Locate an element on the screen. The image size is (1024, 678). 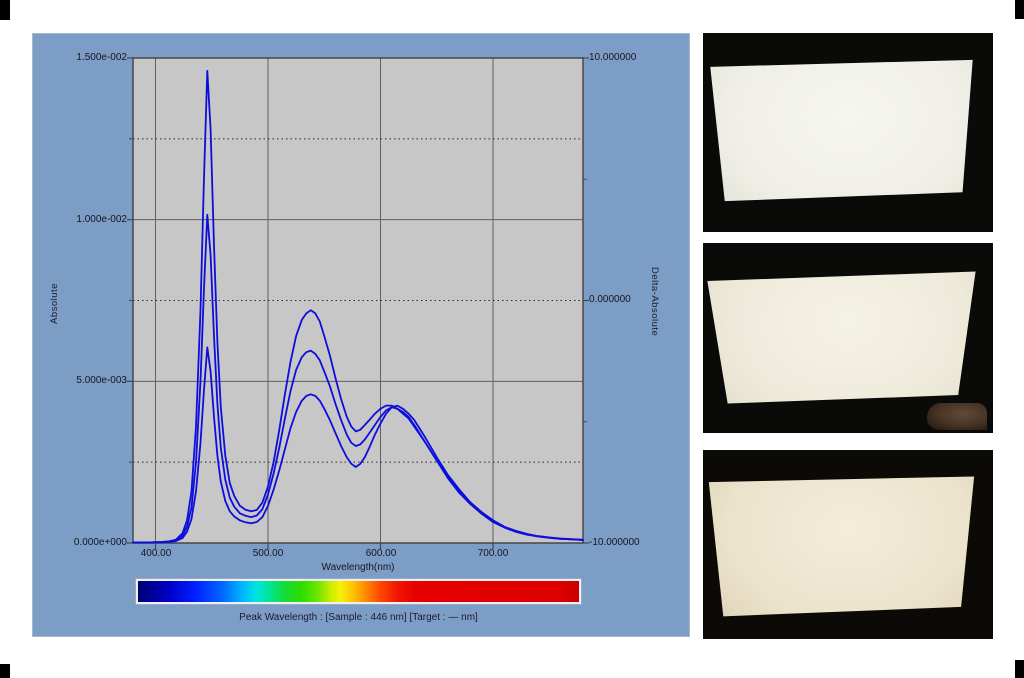
y-axis-title-left: Absolute is located at coordinates (54, 304).